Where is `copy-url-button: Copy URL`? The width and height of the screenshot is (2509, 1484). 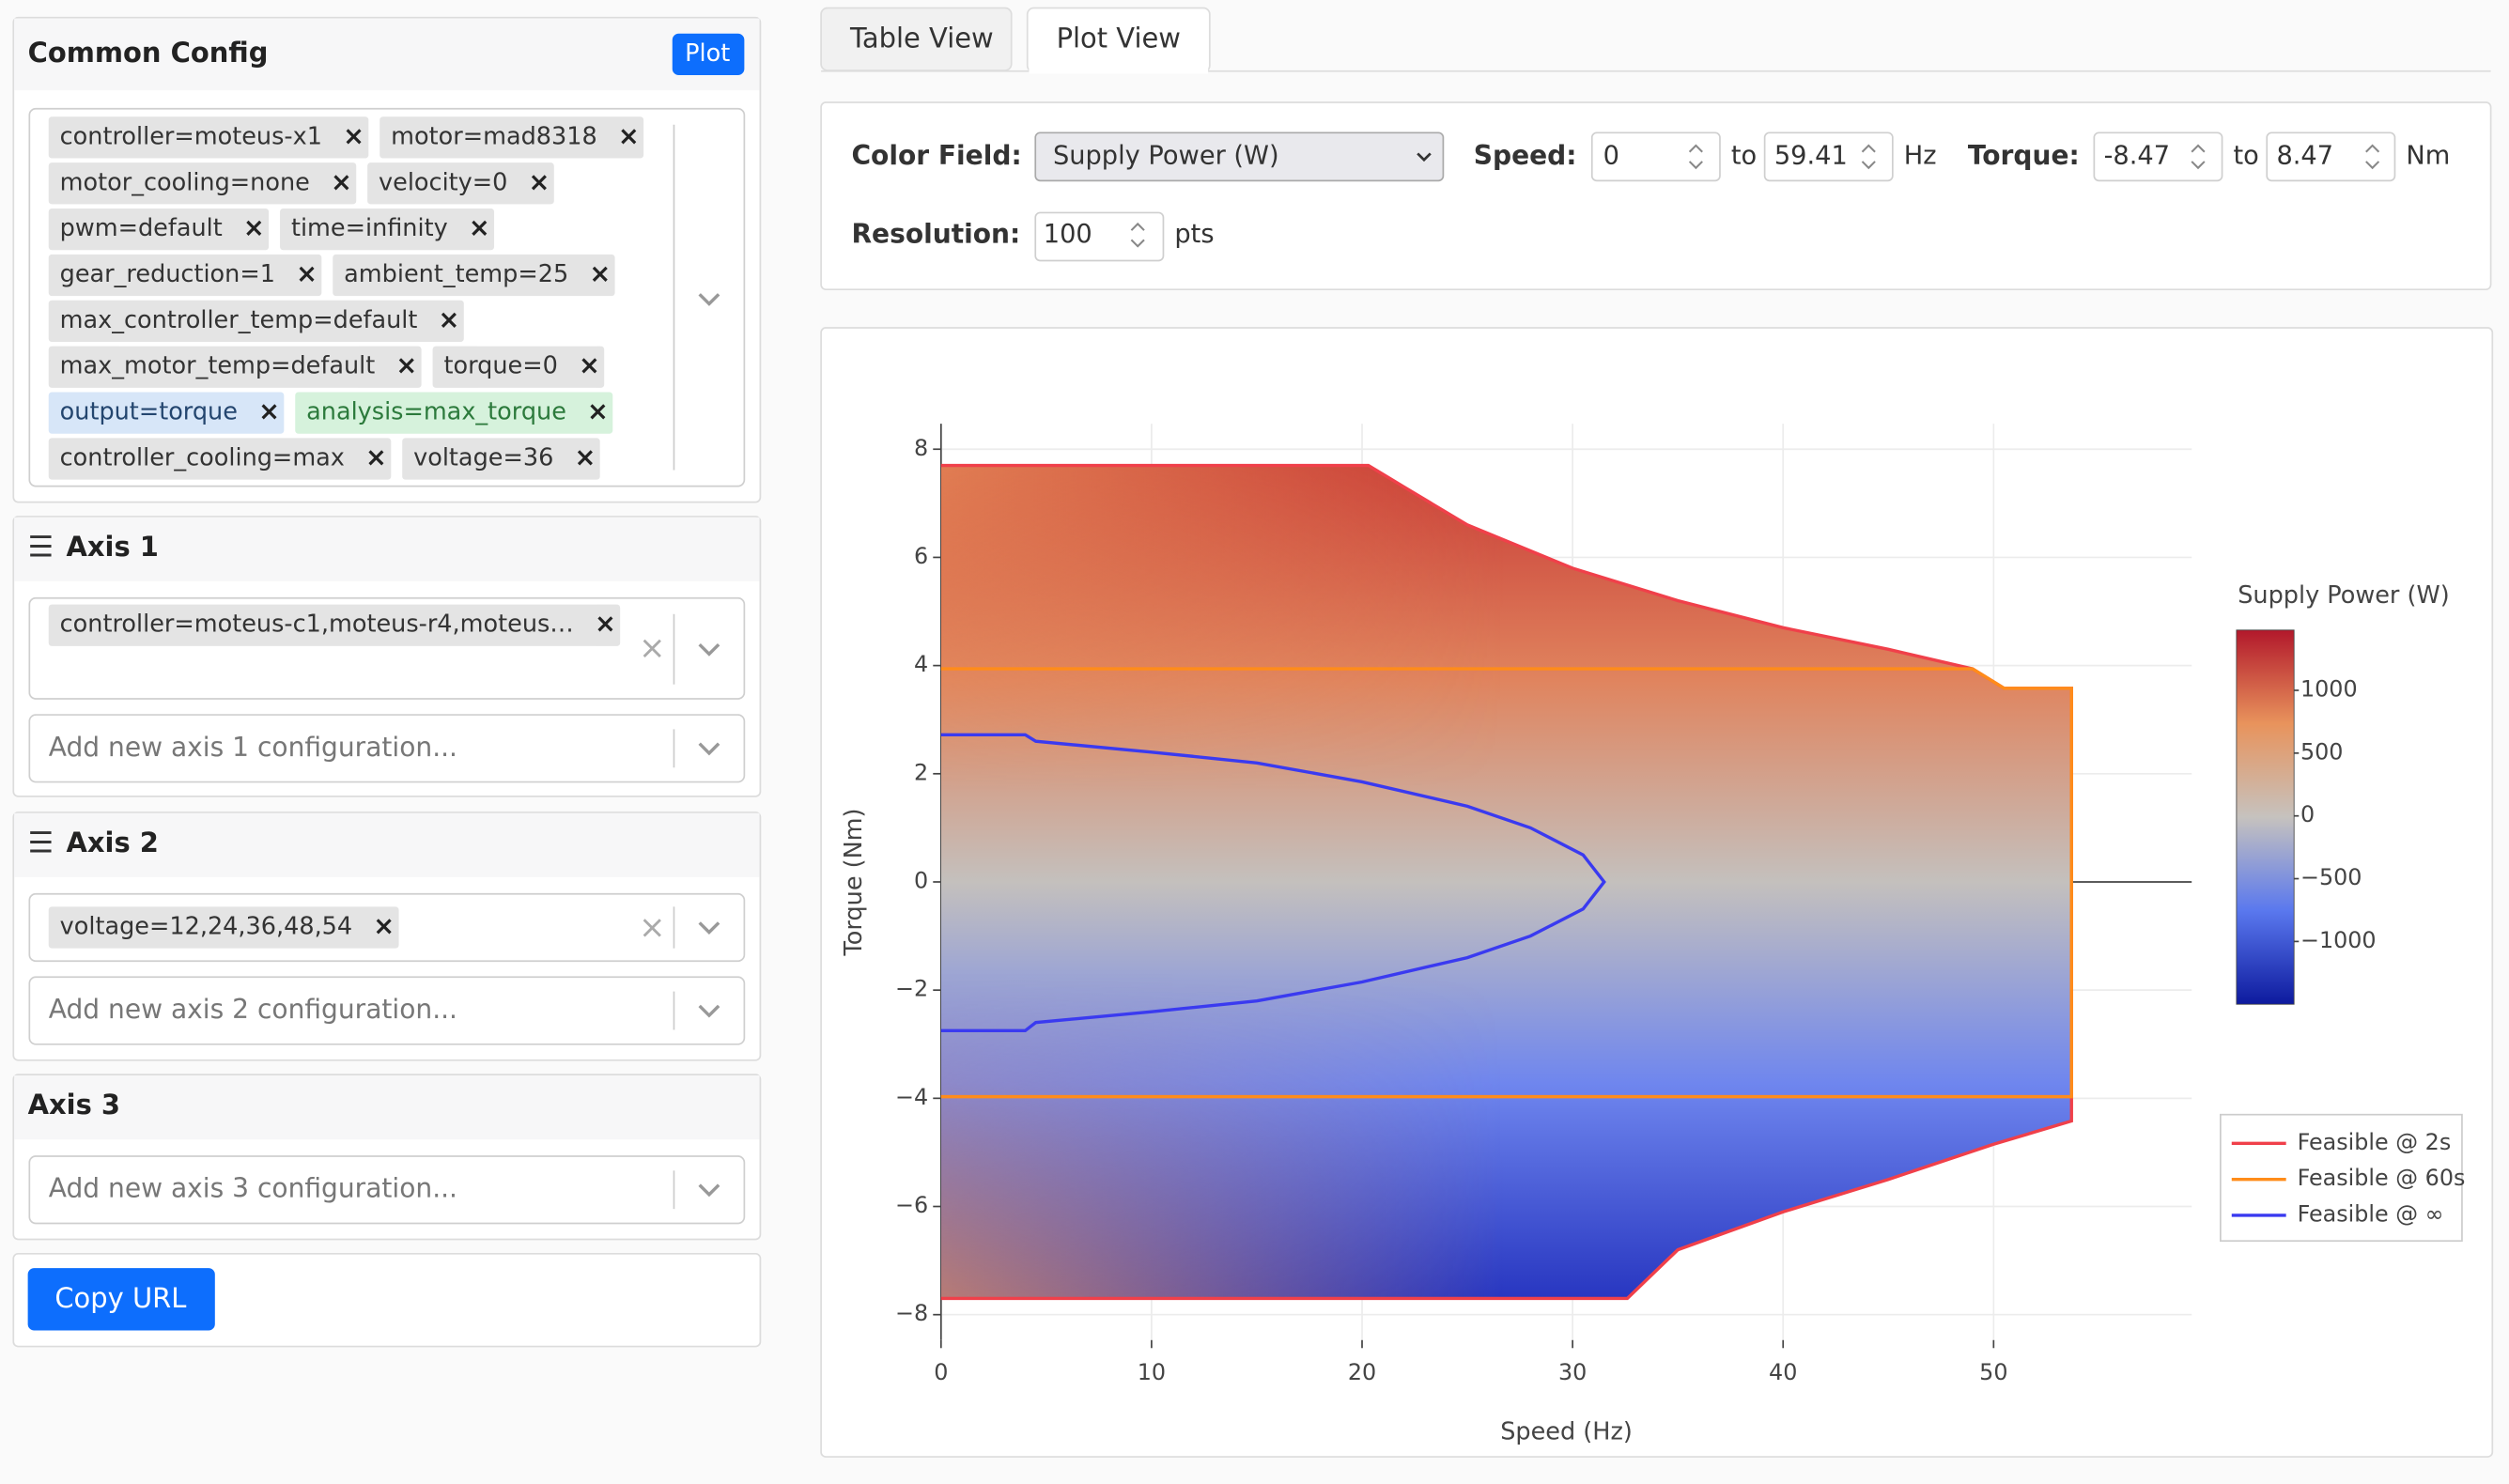 copy-url-button: Copy URL is located at coordinates (120, 1298).